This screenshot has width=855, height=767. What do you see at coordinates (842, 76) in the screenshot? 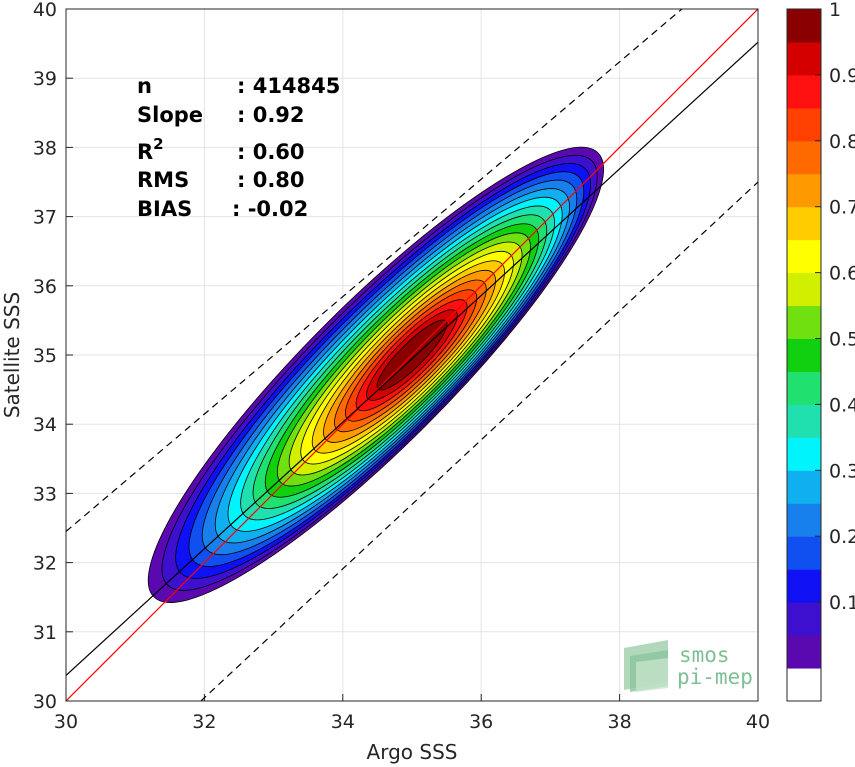
I see `colorbar-tick-label: 0.9` at bounding box center [842, 76].